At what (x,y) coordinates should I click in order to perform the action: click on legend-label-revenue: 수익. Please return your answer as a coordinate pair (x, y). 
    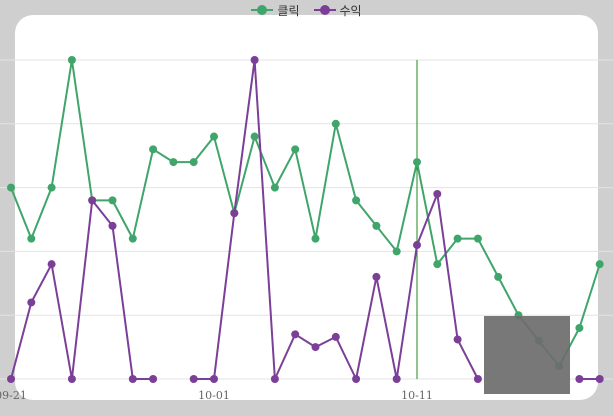
    Looking at the image, I should click on (350, 10).